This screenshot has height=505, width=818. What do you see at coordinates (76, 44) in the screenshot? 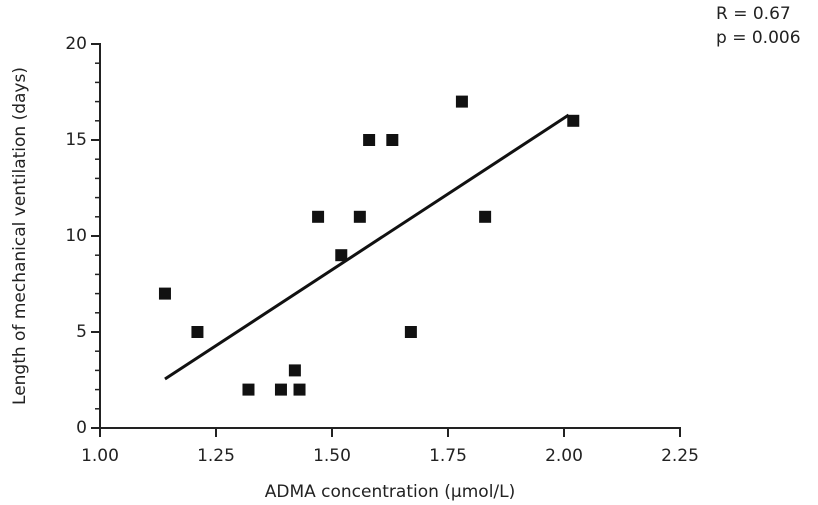
I see `y-tick-label: 20` at bounding box center [76, 44].